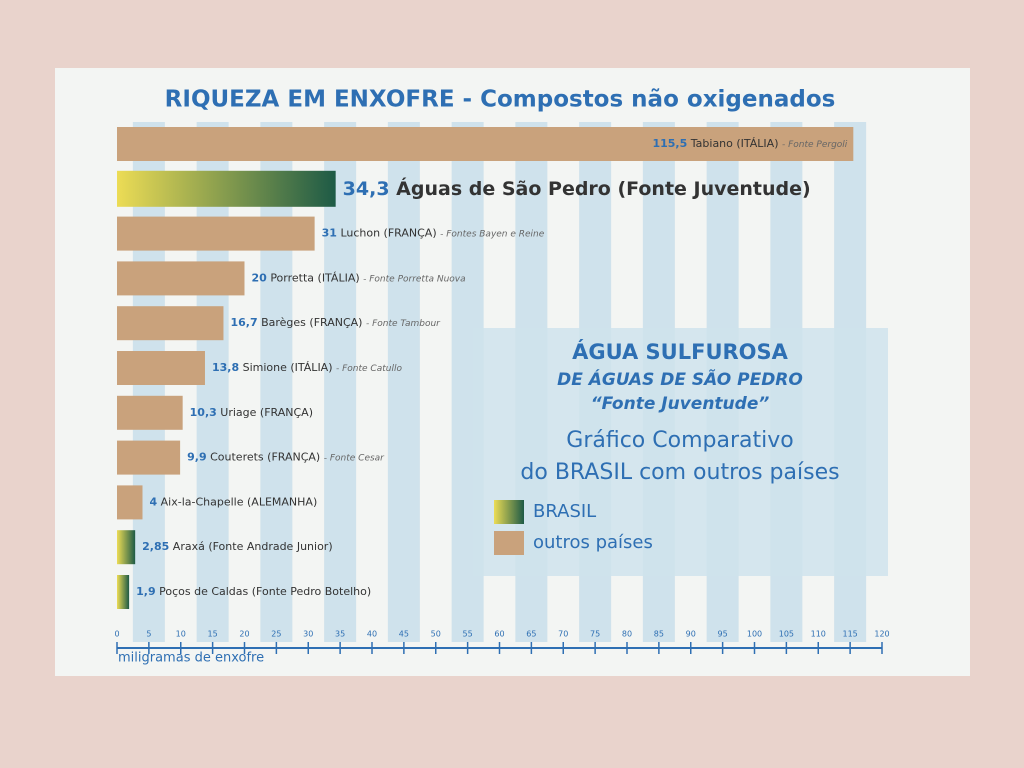 Image resolution: width=1024 pixels, height=768 pixels. What do you see at coordinates (308, 634) in the screenshot?
I see `x-tick-label: 30` at bounding box center [308, 634].